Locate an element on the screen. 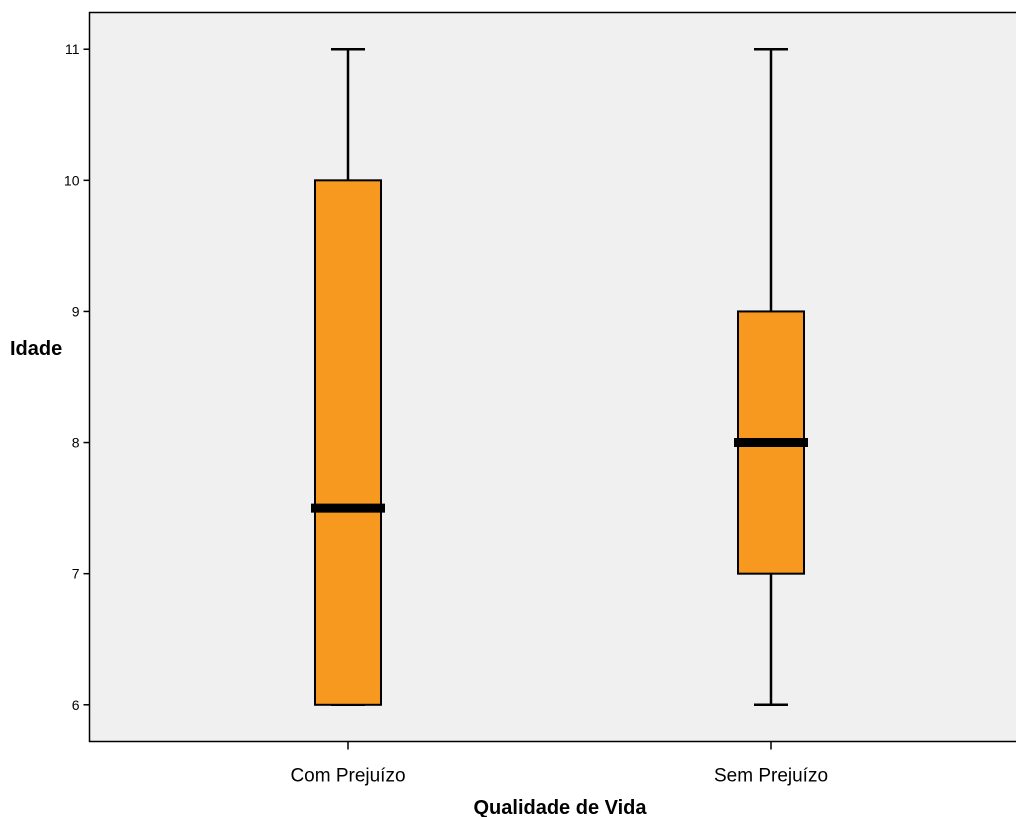 The image size is (1016, 817). x-tick-label: Sem Prejuízo is located at coordinates (771, 776).